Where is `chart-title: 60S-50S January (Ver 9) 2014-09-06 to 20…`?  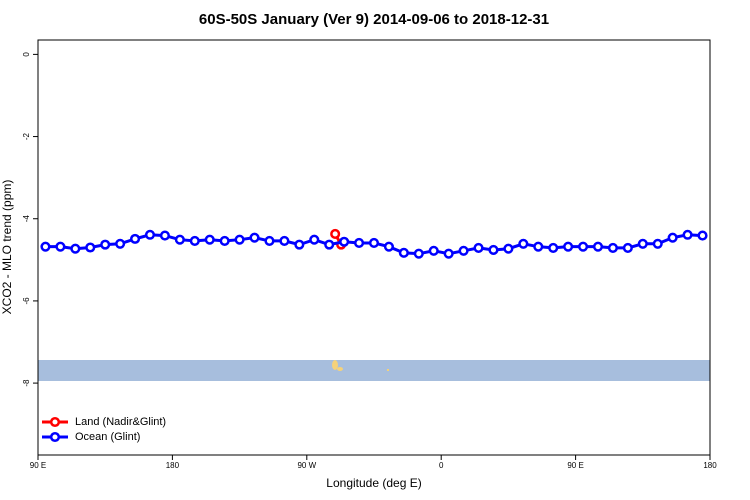 chart-title: 60S-50S January (Ver 9) 2014-09-06 to 20… is located at coordinates (374, 19).